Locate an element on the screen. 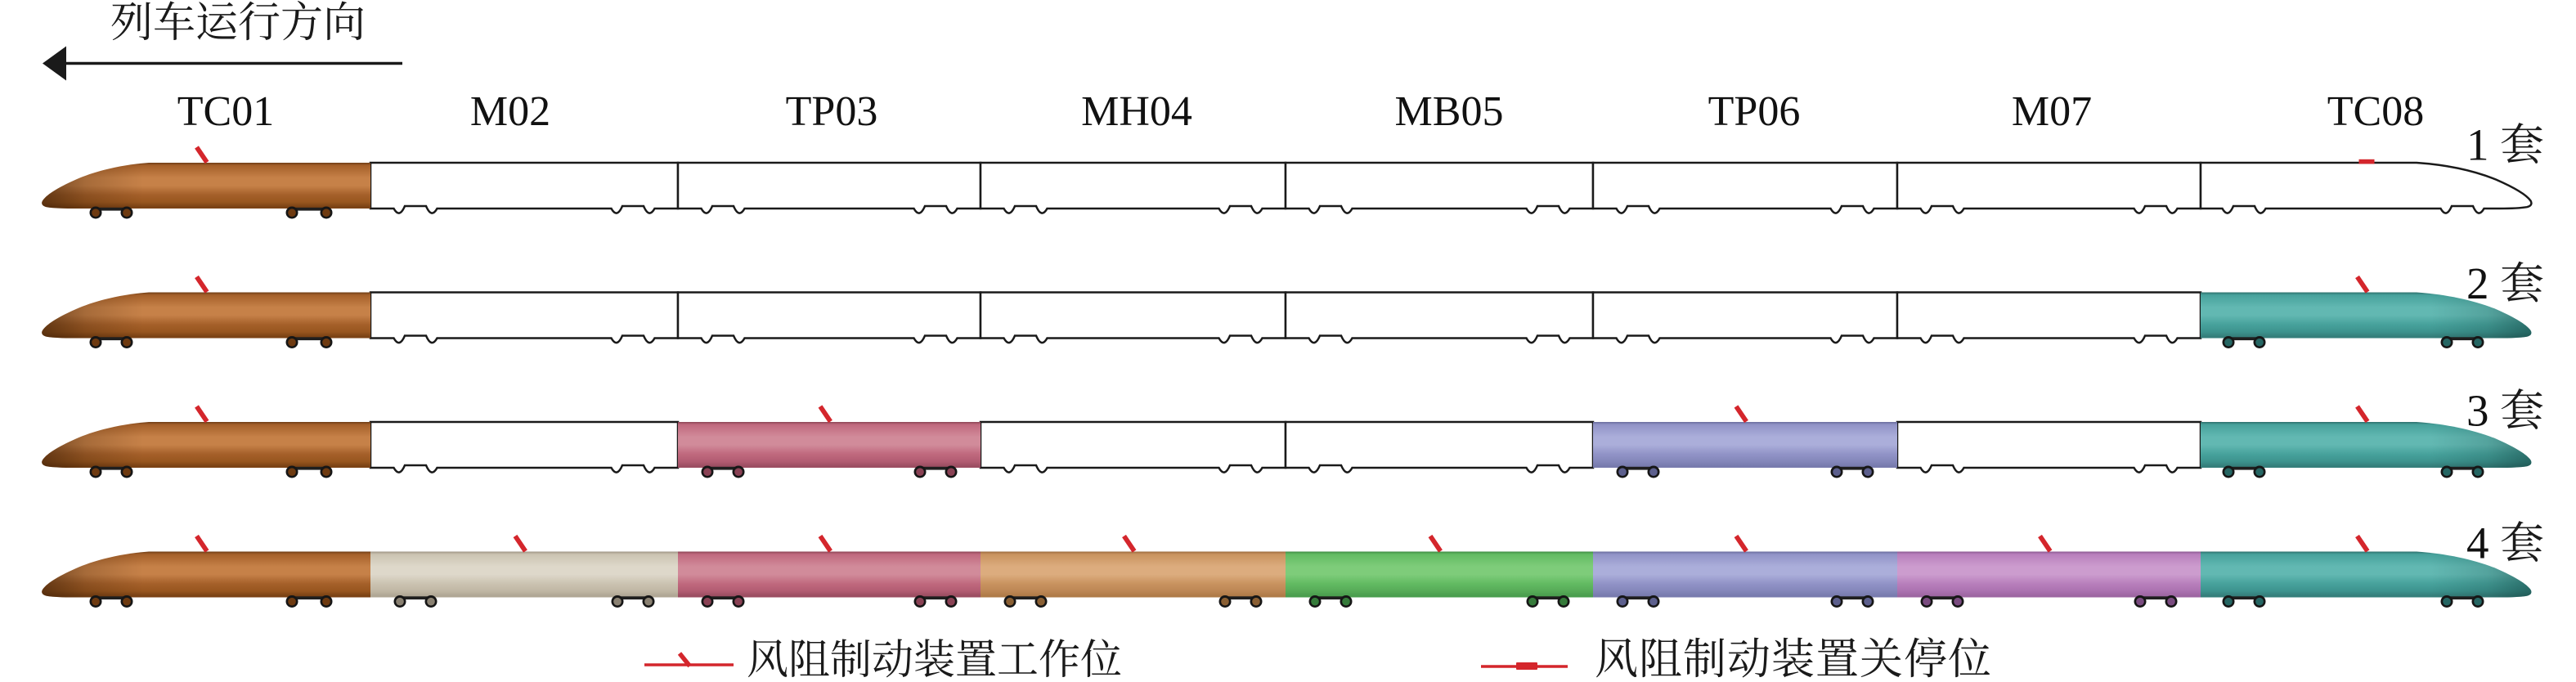 The width and height of the screenshot is (2576, 682). svg-text: MB05 is located at coordinates (1449, 111).